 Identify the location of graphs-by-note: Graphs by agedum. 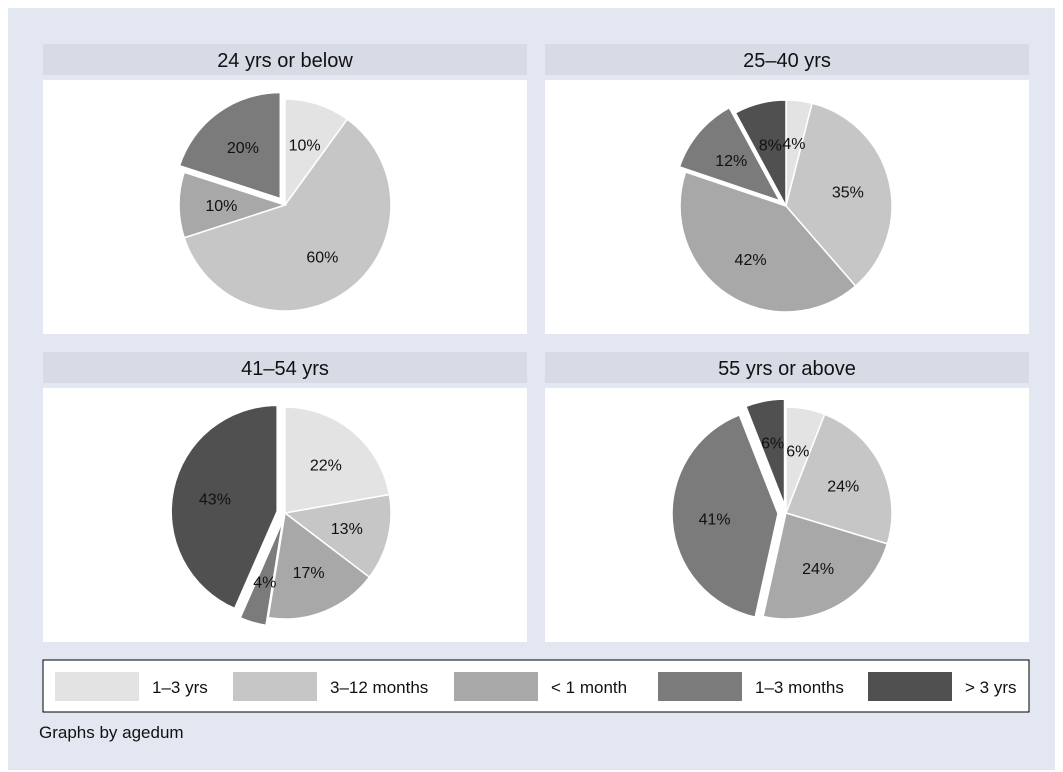
(111, 732).